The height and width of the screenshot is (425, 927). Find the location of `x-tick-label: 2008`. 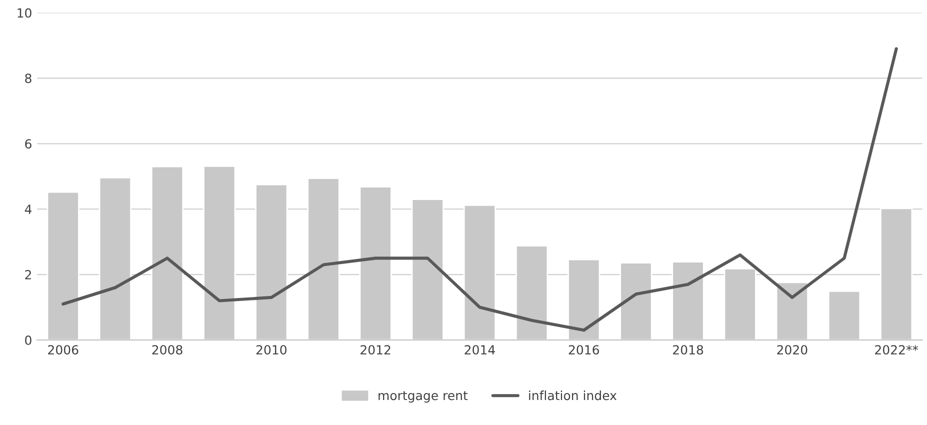

x-tick-label: 2008 is located at coordinates (167, 350).